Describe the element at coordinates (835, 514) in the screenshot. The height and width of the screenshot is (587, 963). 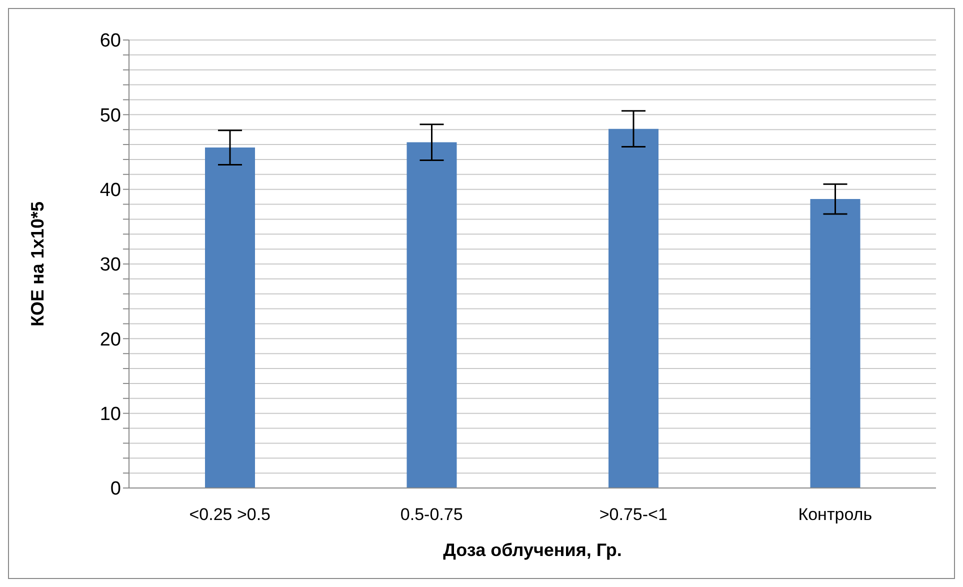
I see `x-tick-label: Контроль` at that location.